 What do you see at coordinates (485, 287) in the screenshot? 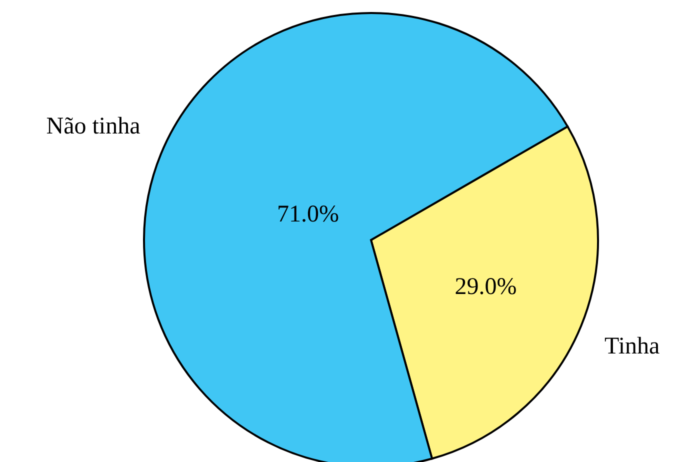
I see `data-label: 29.0%` at bounding box center [485, 287].